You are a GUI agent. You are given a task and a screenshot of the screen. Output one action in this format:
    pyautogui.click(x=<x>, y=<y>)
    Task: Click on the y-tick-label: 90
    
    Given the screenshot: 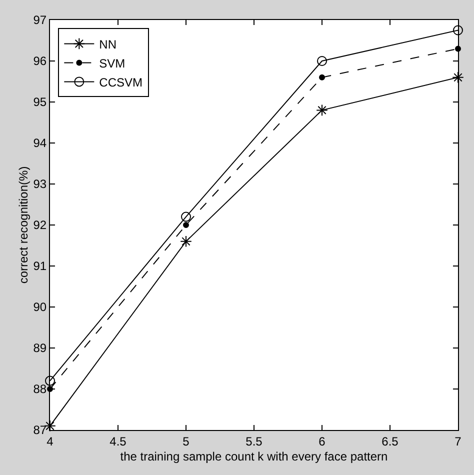 What is the action you would take?
    pyautogui.click(x=40, y=307)
    